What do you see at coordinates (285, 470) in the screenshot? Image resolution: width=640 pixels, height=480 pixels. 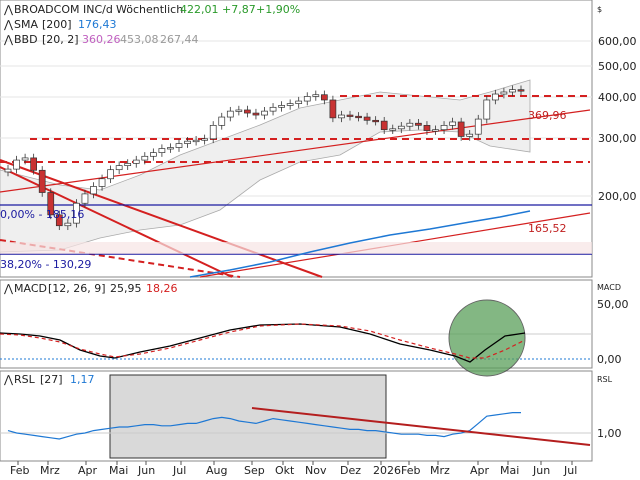 I see `month-label: Okt` at bounding box center [285, 470].